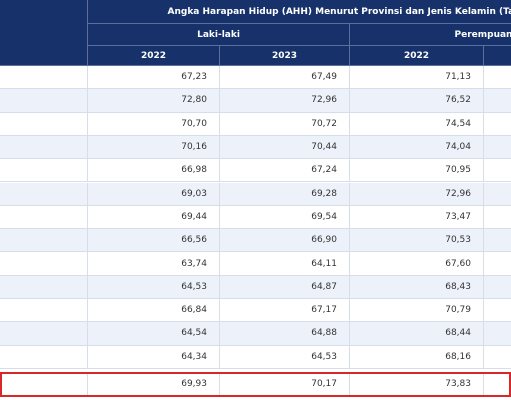  What do you see at coordinates (154, 357) in the screenshot?
I see `value-cell: 64,34` at bounding box center [154, 357].